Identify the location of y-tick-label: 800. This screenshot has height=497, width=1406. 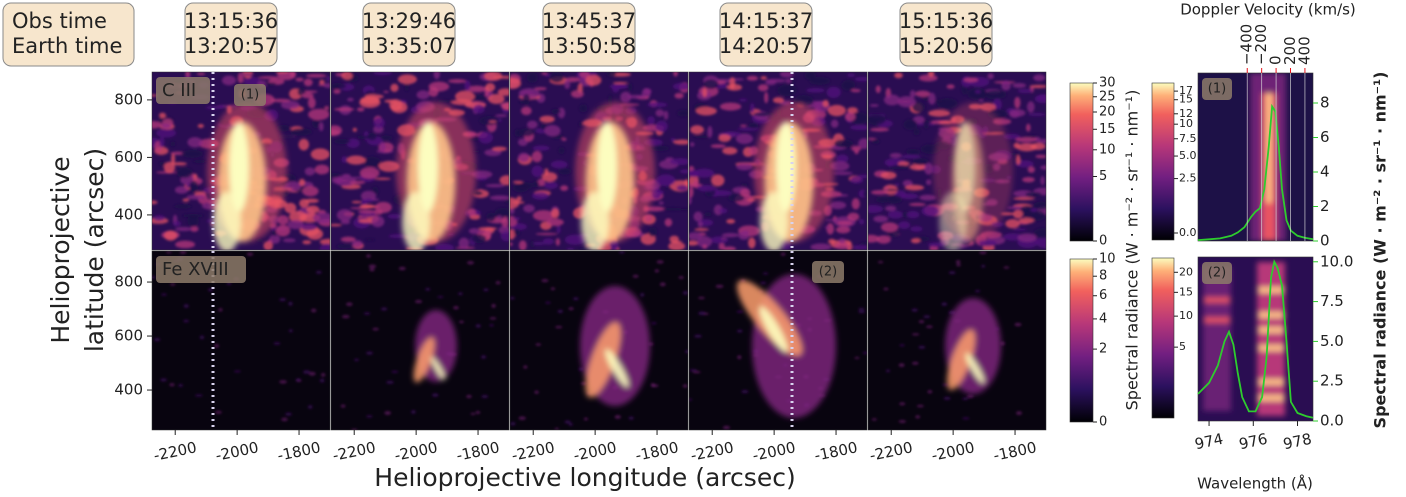
(128, 99).